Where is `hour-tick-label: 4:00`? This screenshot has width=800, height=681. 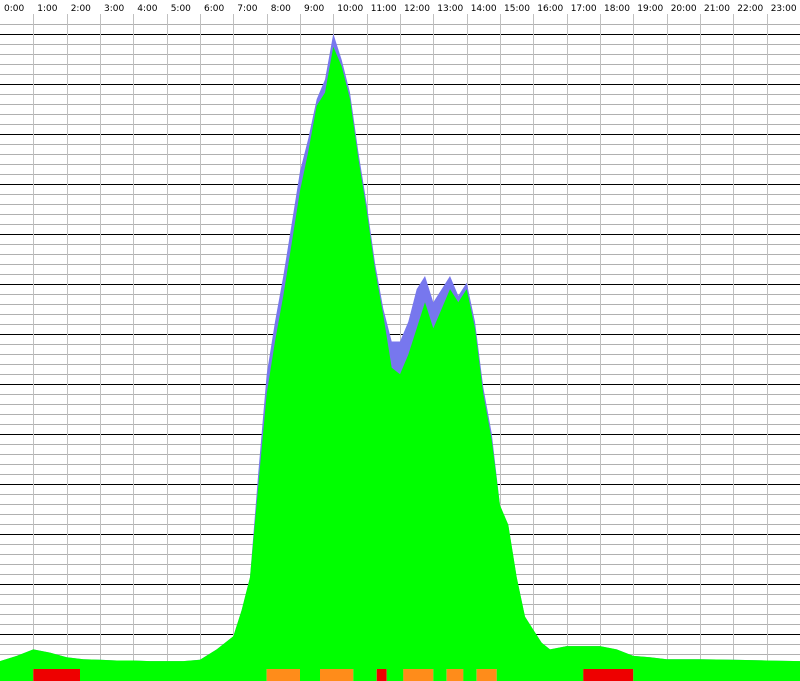 hour-tick-label: 4:00 is located at coordinates (147, 9).